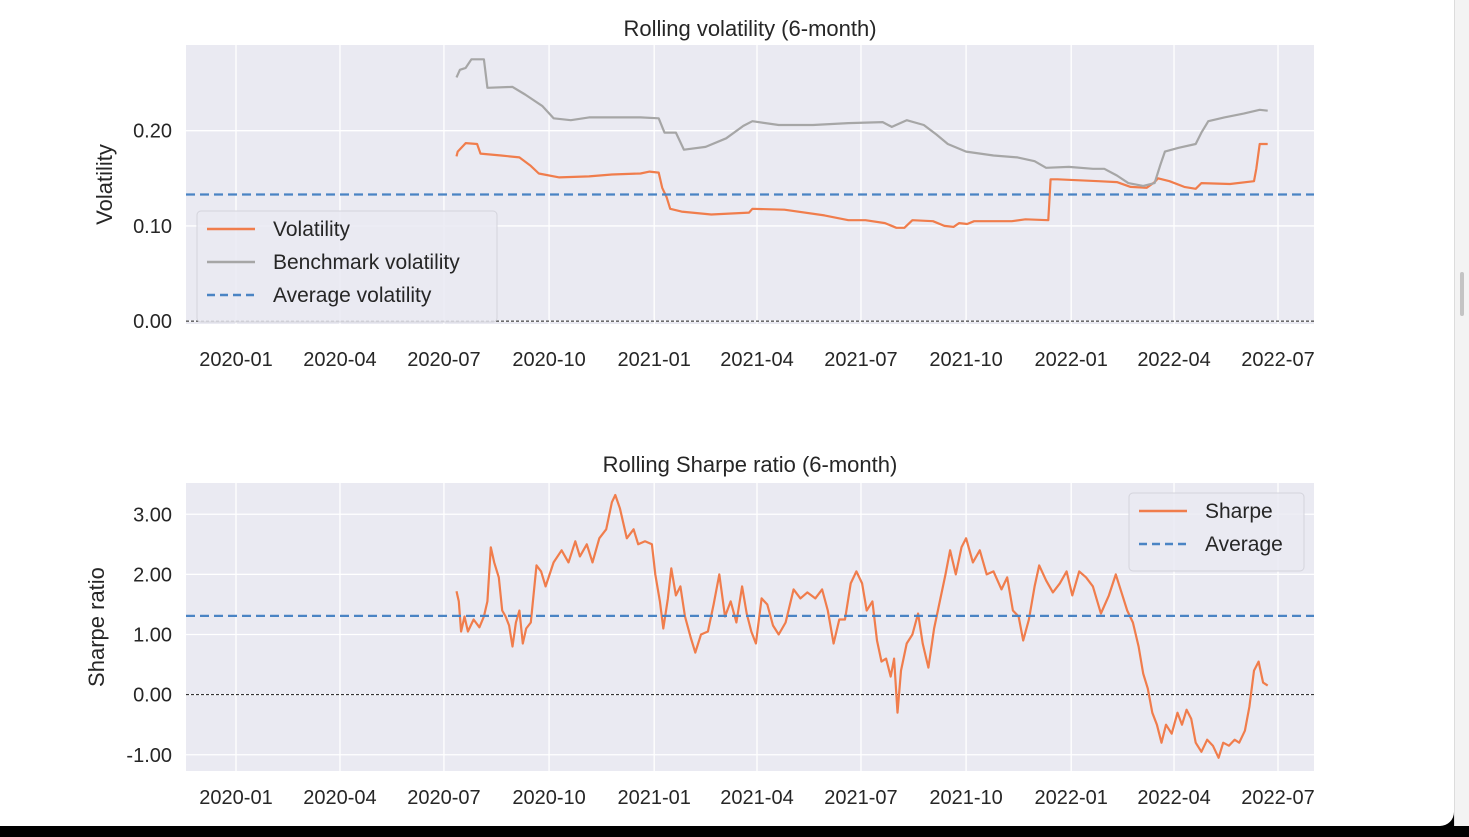  What do you see at coordinates (861, 185) in the screenshot?
I see `volatility-line` at bounding box center [861, 185].